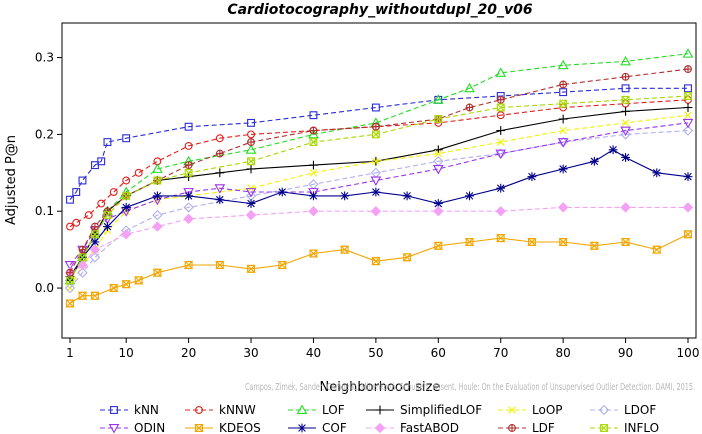 The width and height of the screenshot is (702, 434). I want to click on legend-label: ODIN, so click(149, 427).